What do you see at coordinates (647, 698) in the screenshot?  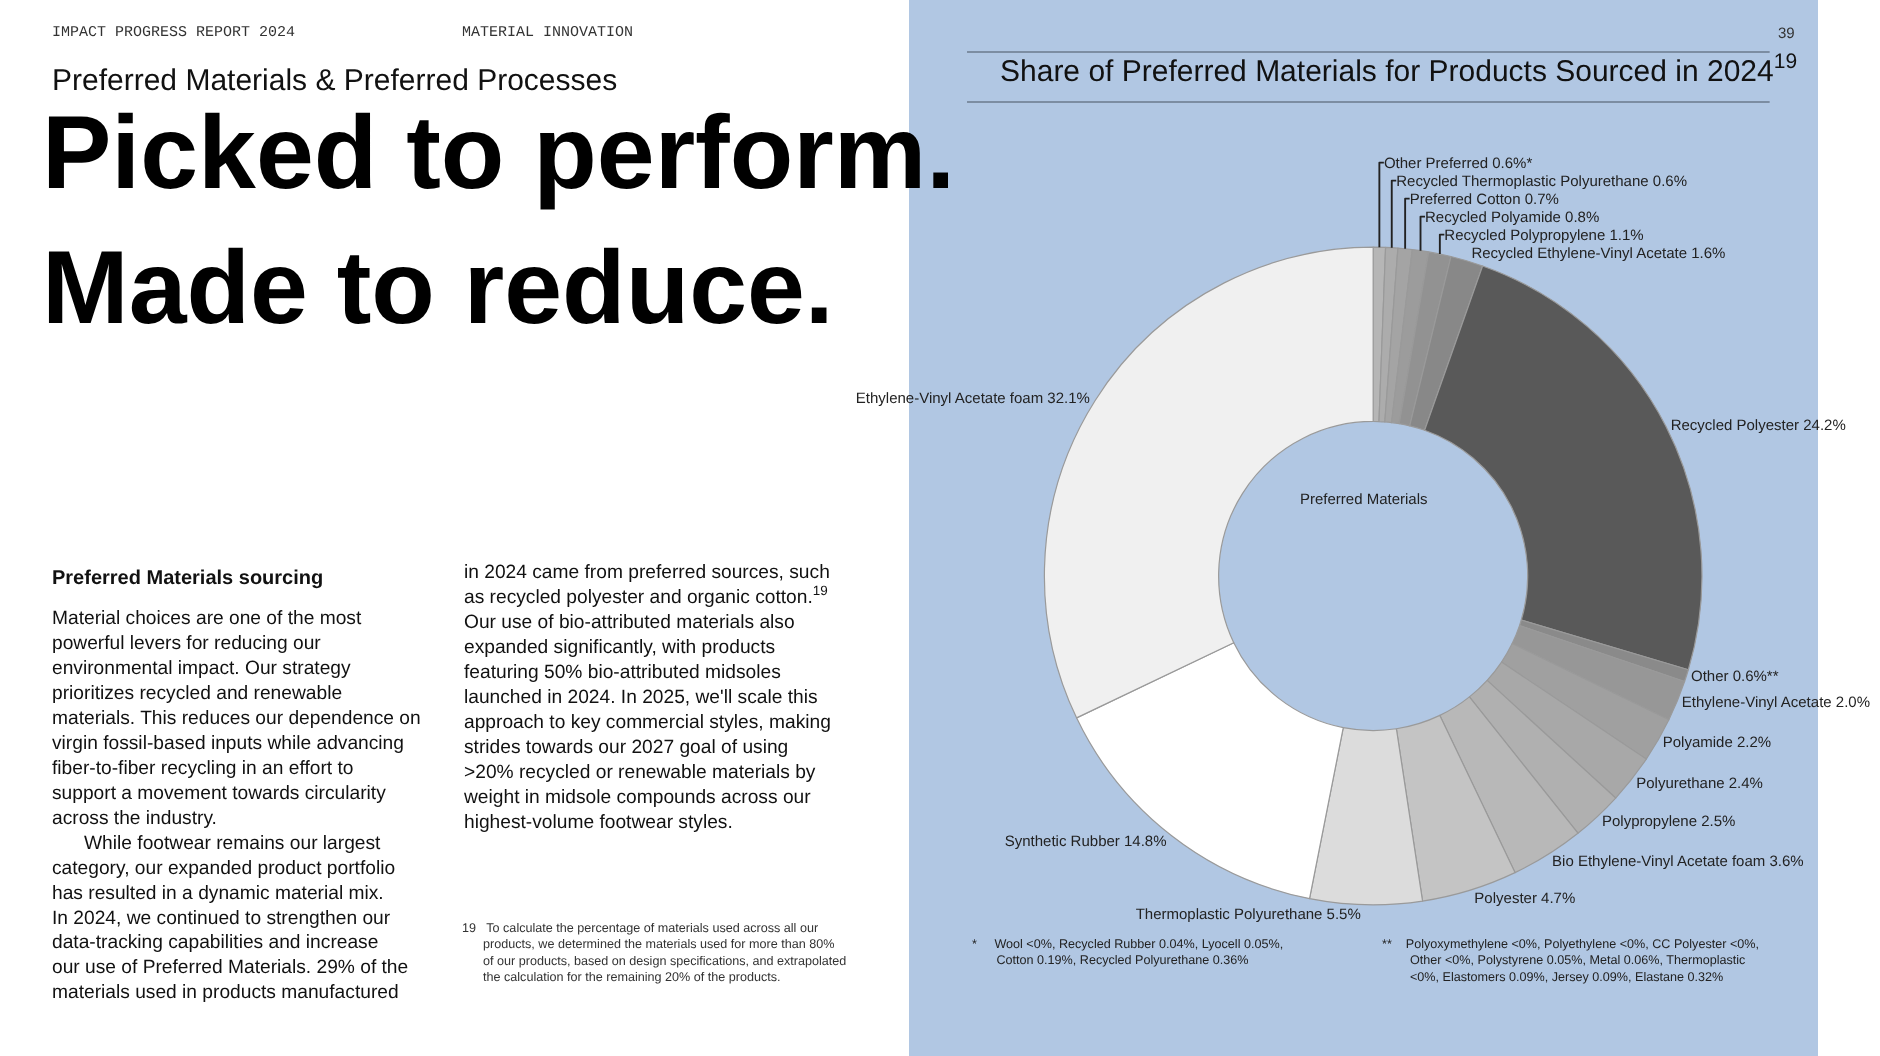 I see `text: in 2024 came from preferred sources, such as recycled polyester and organic cotton.$^{19}$ Our use of bio-attributed materials also expanded significantly, with products featuring 50% bio-attributed midsoles launched in 2024. In 2025, we'll scale this approach to key commercial styles, making strides towards our 2027 goal of using >20% recycled or renewable materials by weight in midsole compounds across our highest-volume footwear styles.` at bounding box center [647, 698].